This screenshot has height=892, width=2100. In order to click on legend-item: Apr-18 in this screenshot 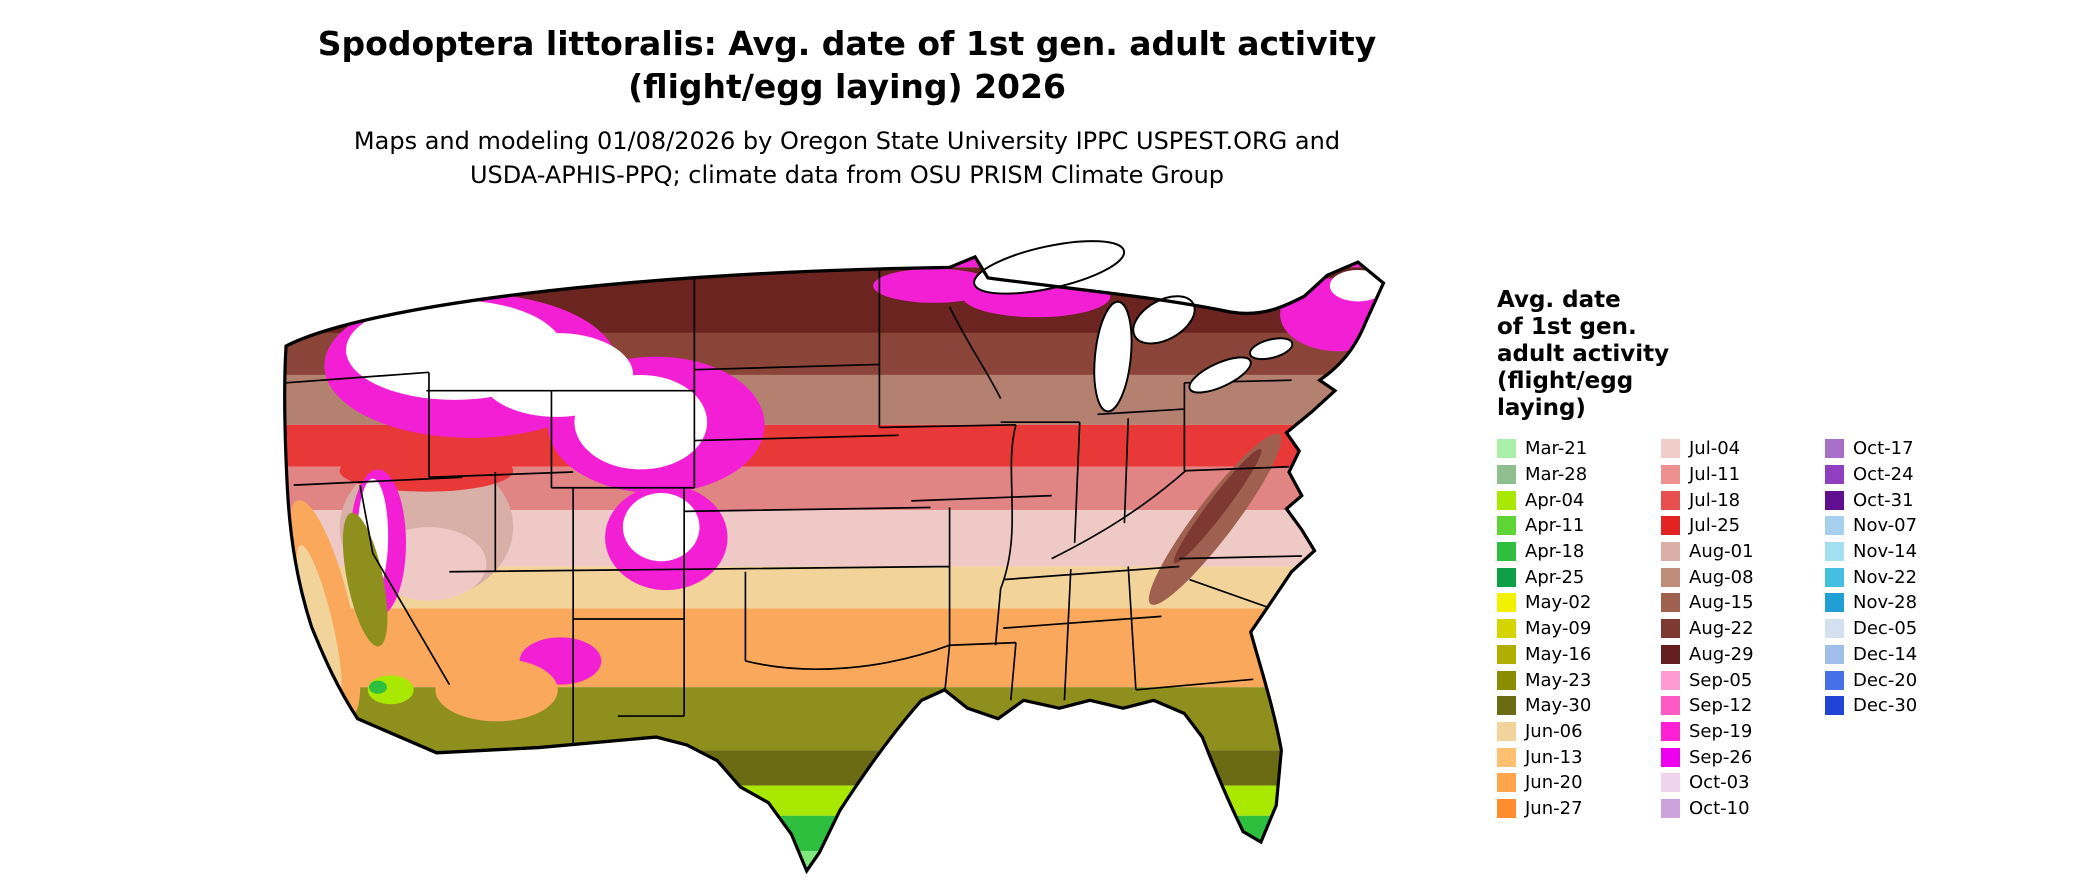, I will do `click(1579, 552)`.